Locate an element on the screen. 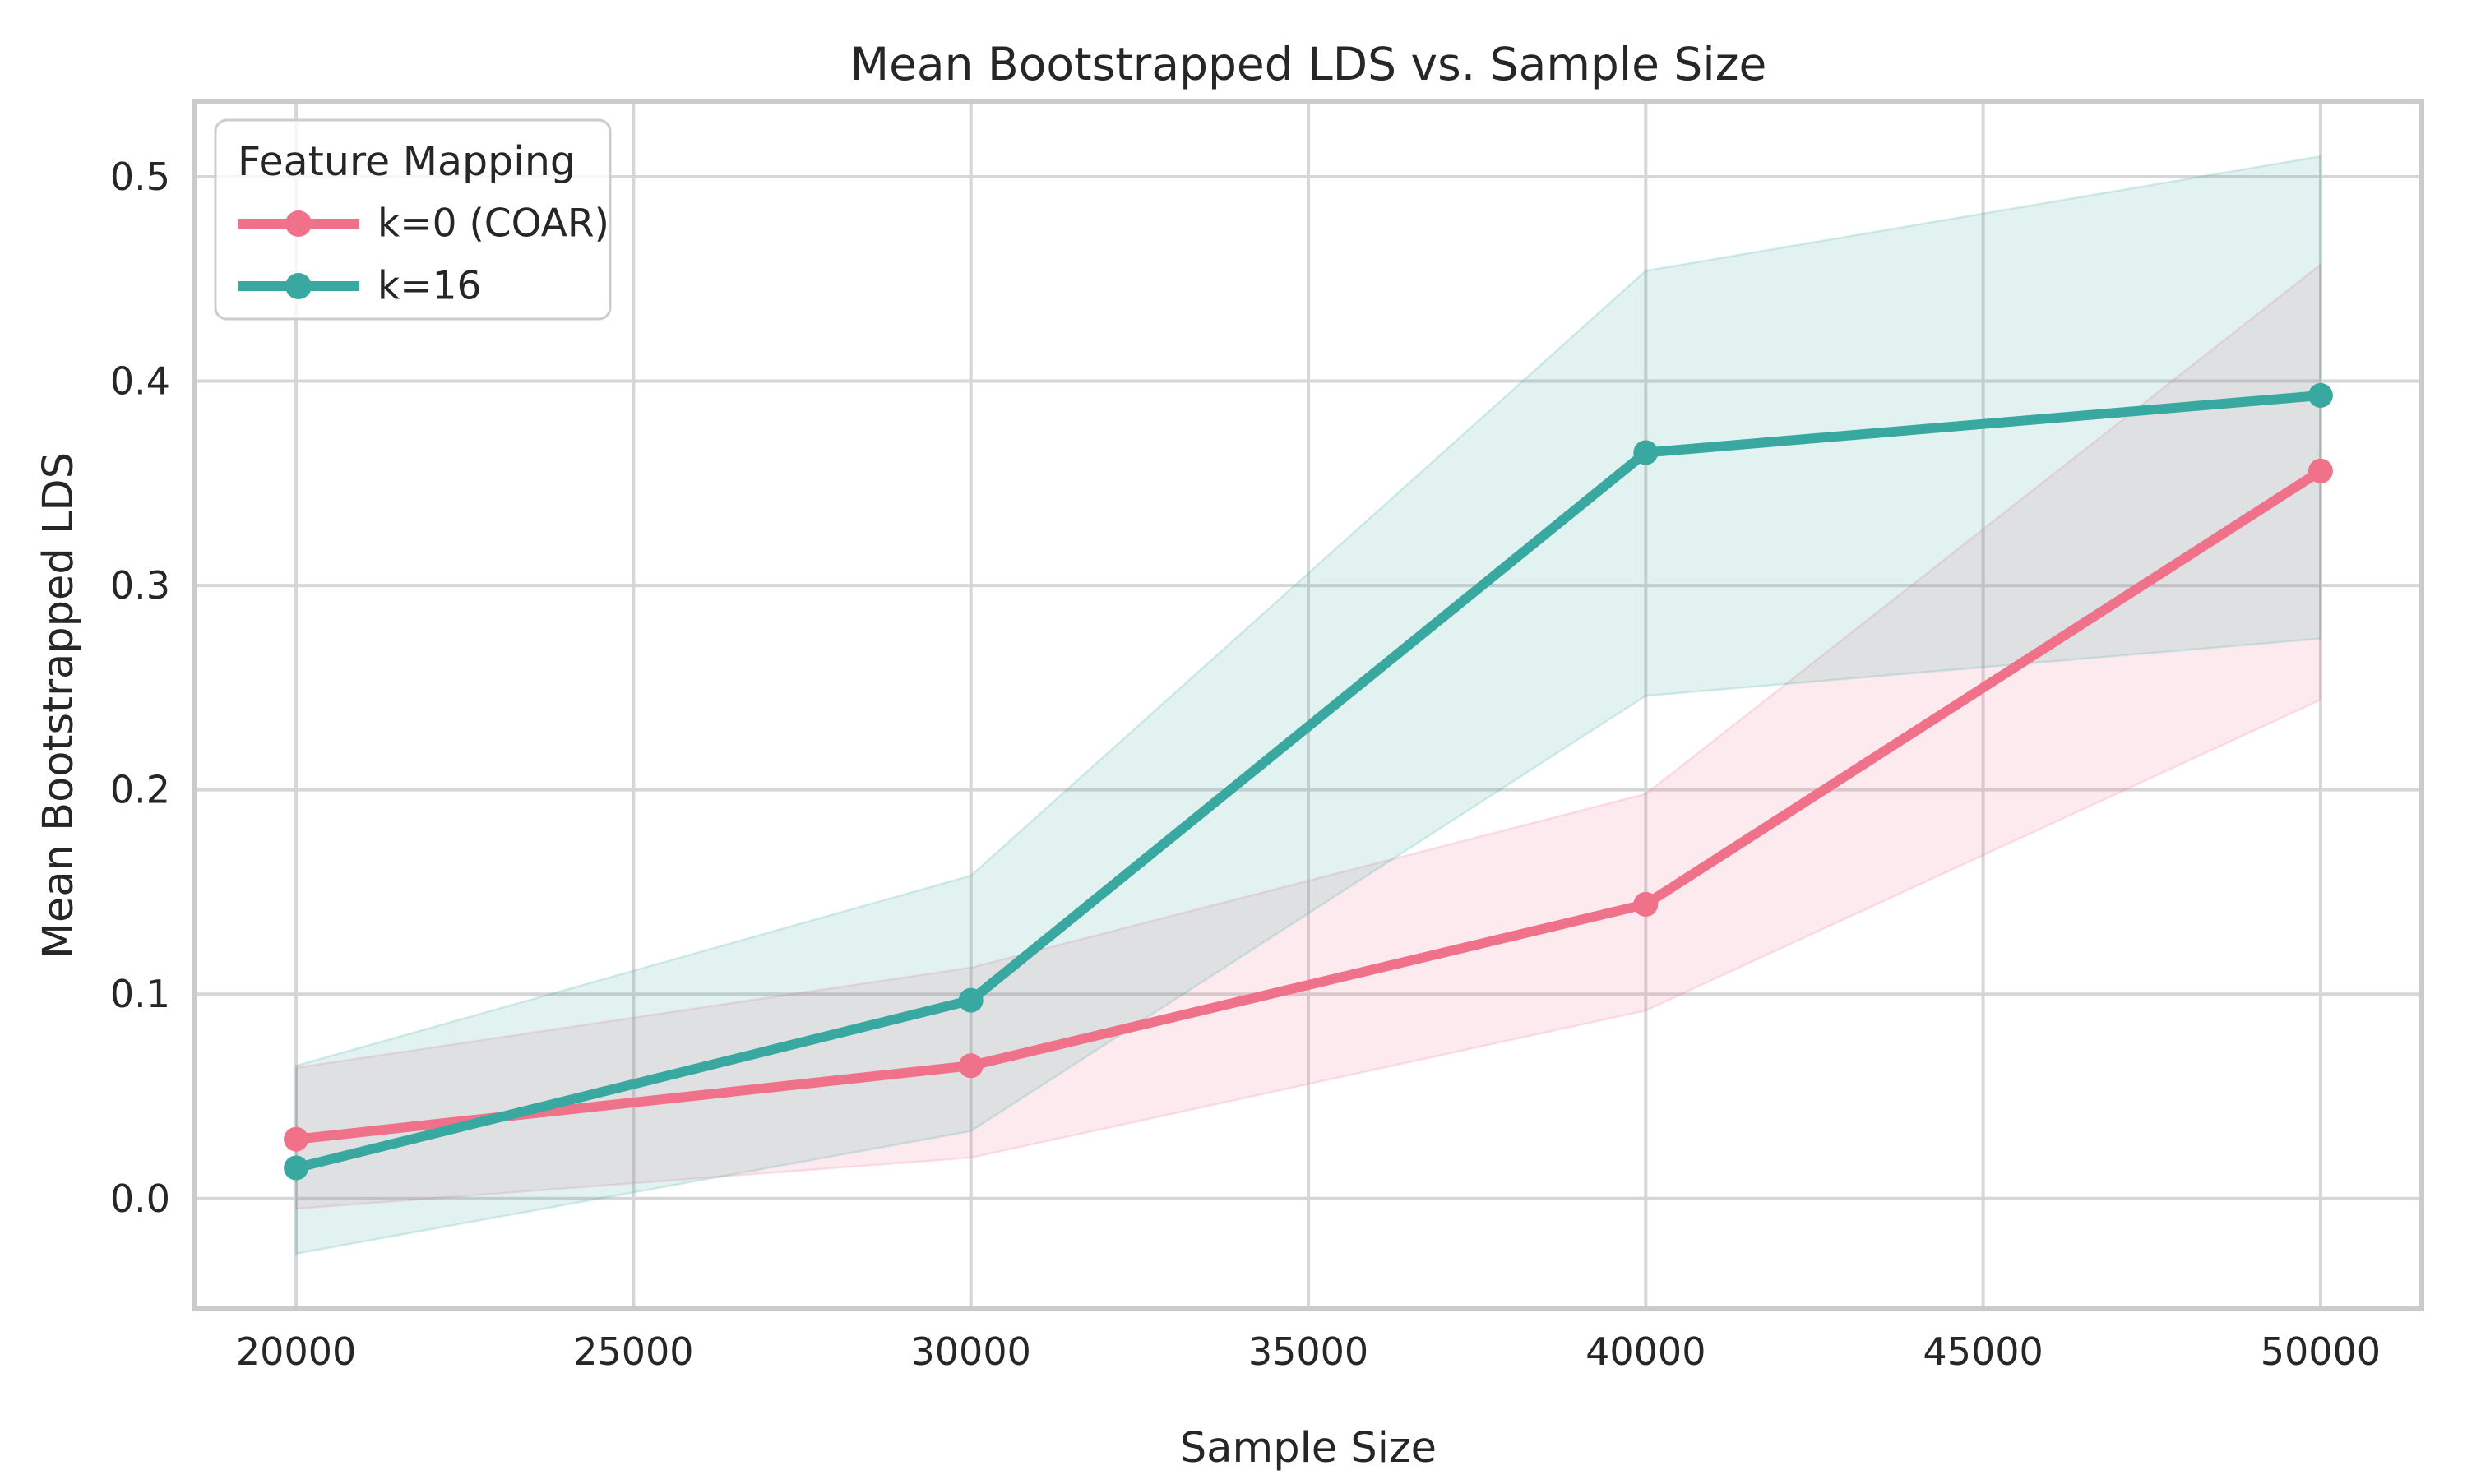 The height and width of the screenshot is (1484, 2467). x-tick-label-25000: 25000 is located at coordinates (633, 1352).